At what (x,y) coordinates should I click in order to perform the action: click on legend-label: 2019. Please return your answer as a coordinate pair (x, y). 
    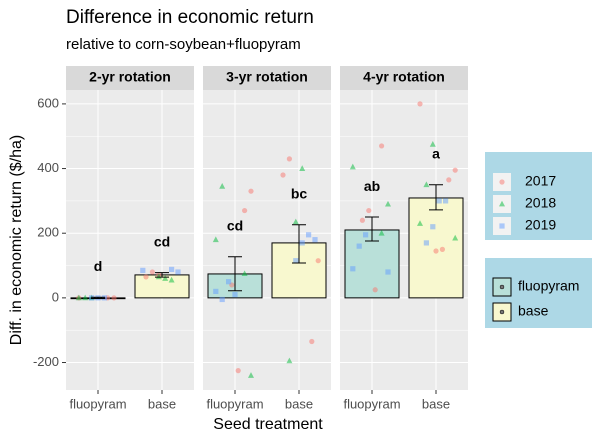
    Looking at the image, I should click on (540, 225).